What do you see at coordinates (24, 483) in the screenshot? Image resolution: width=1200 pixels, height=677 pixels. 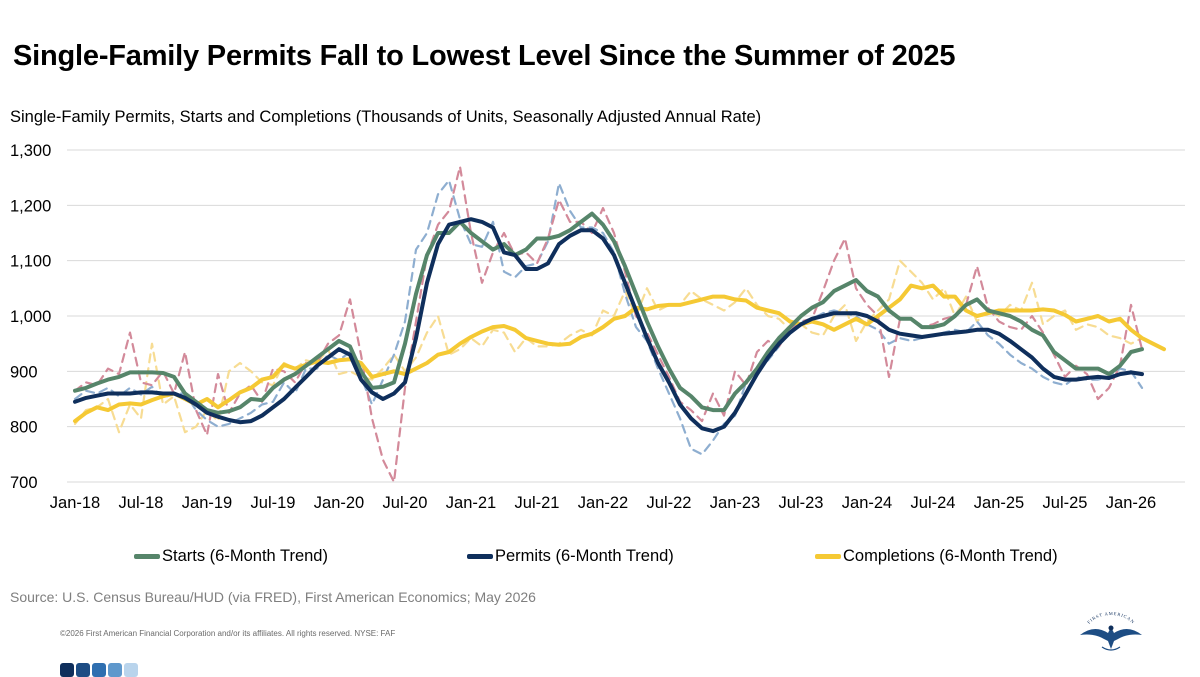 I see `y-tick-label: 700` at bounding box center [24, 483].